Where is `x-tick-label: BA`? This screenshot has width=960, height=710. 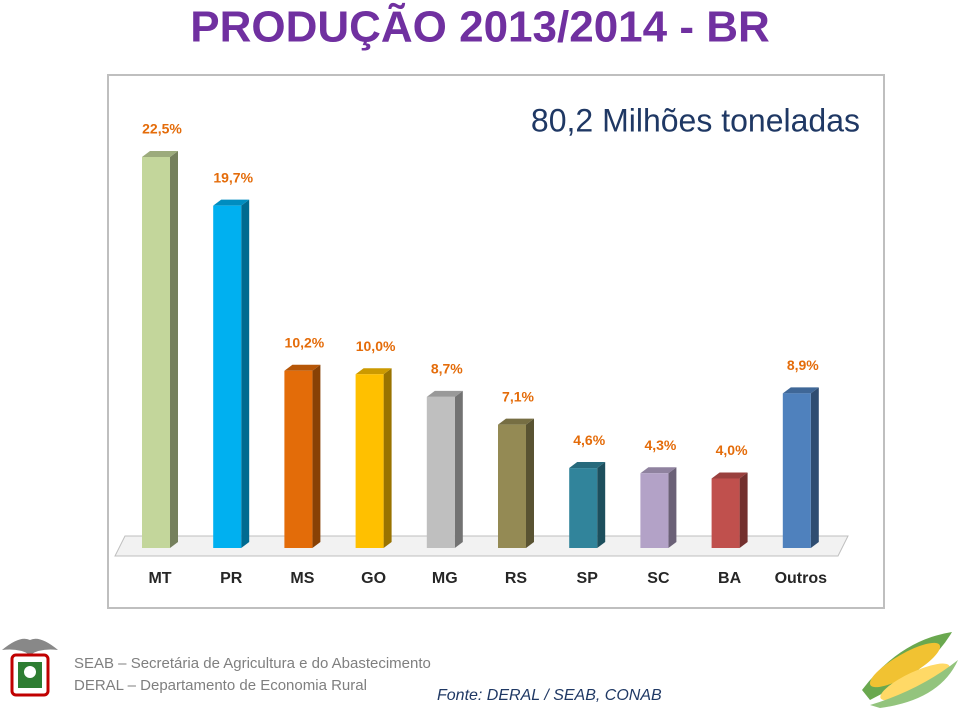 x-tick-label: BA is located at coordinates (730, 578).